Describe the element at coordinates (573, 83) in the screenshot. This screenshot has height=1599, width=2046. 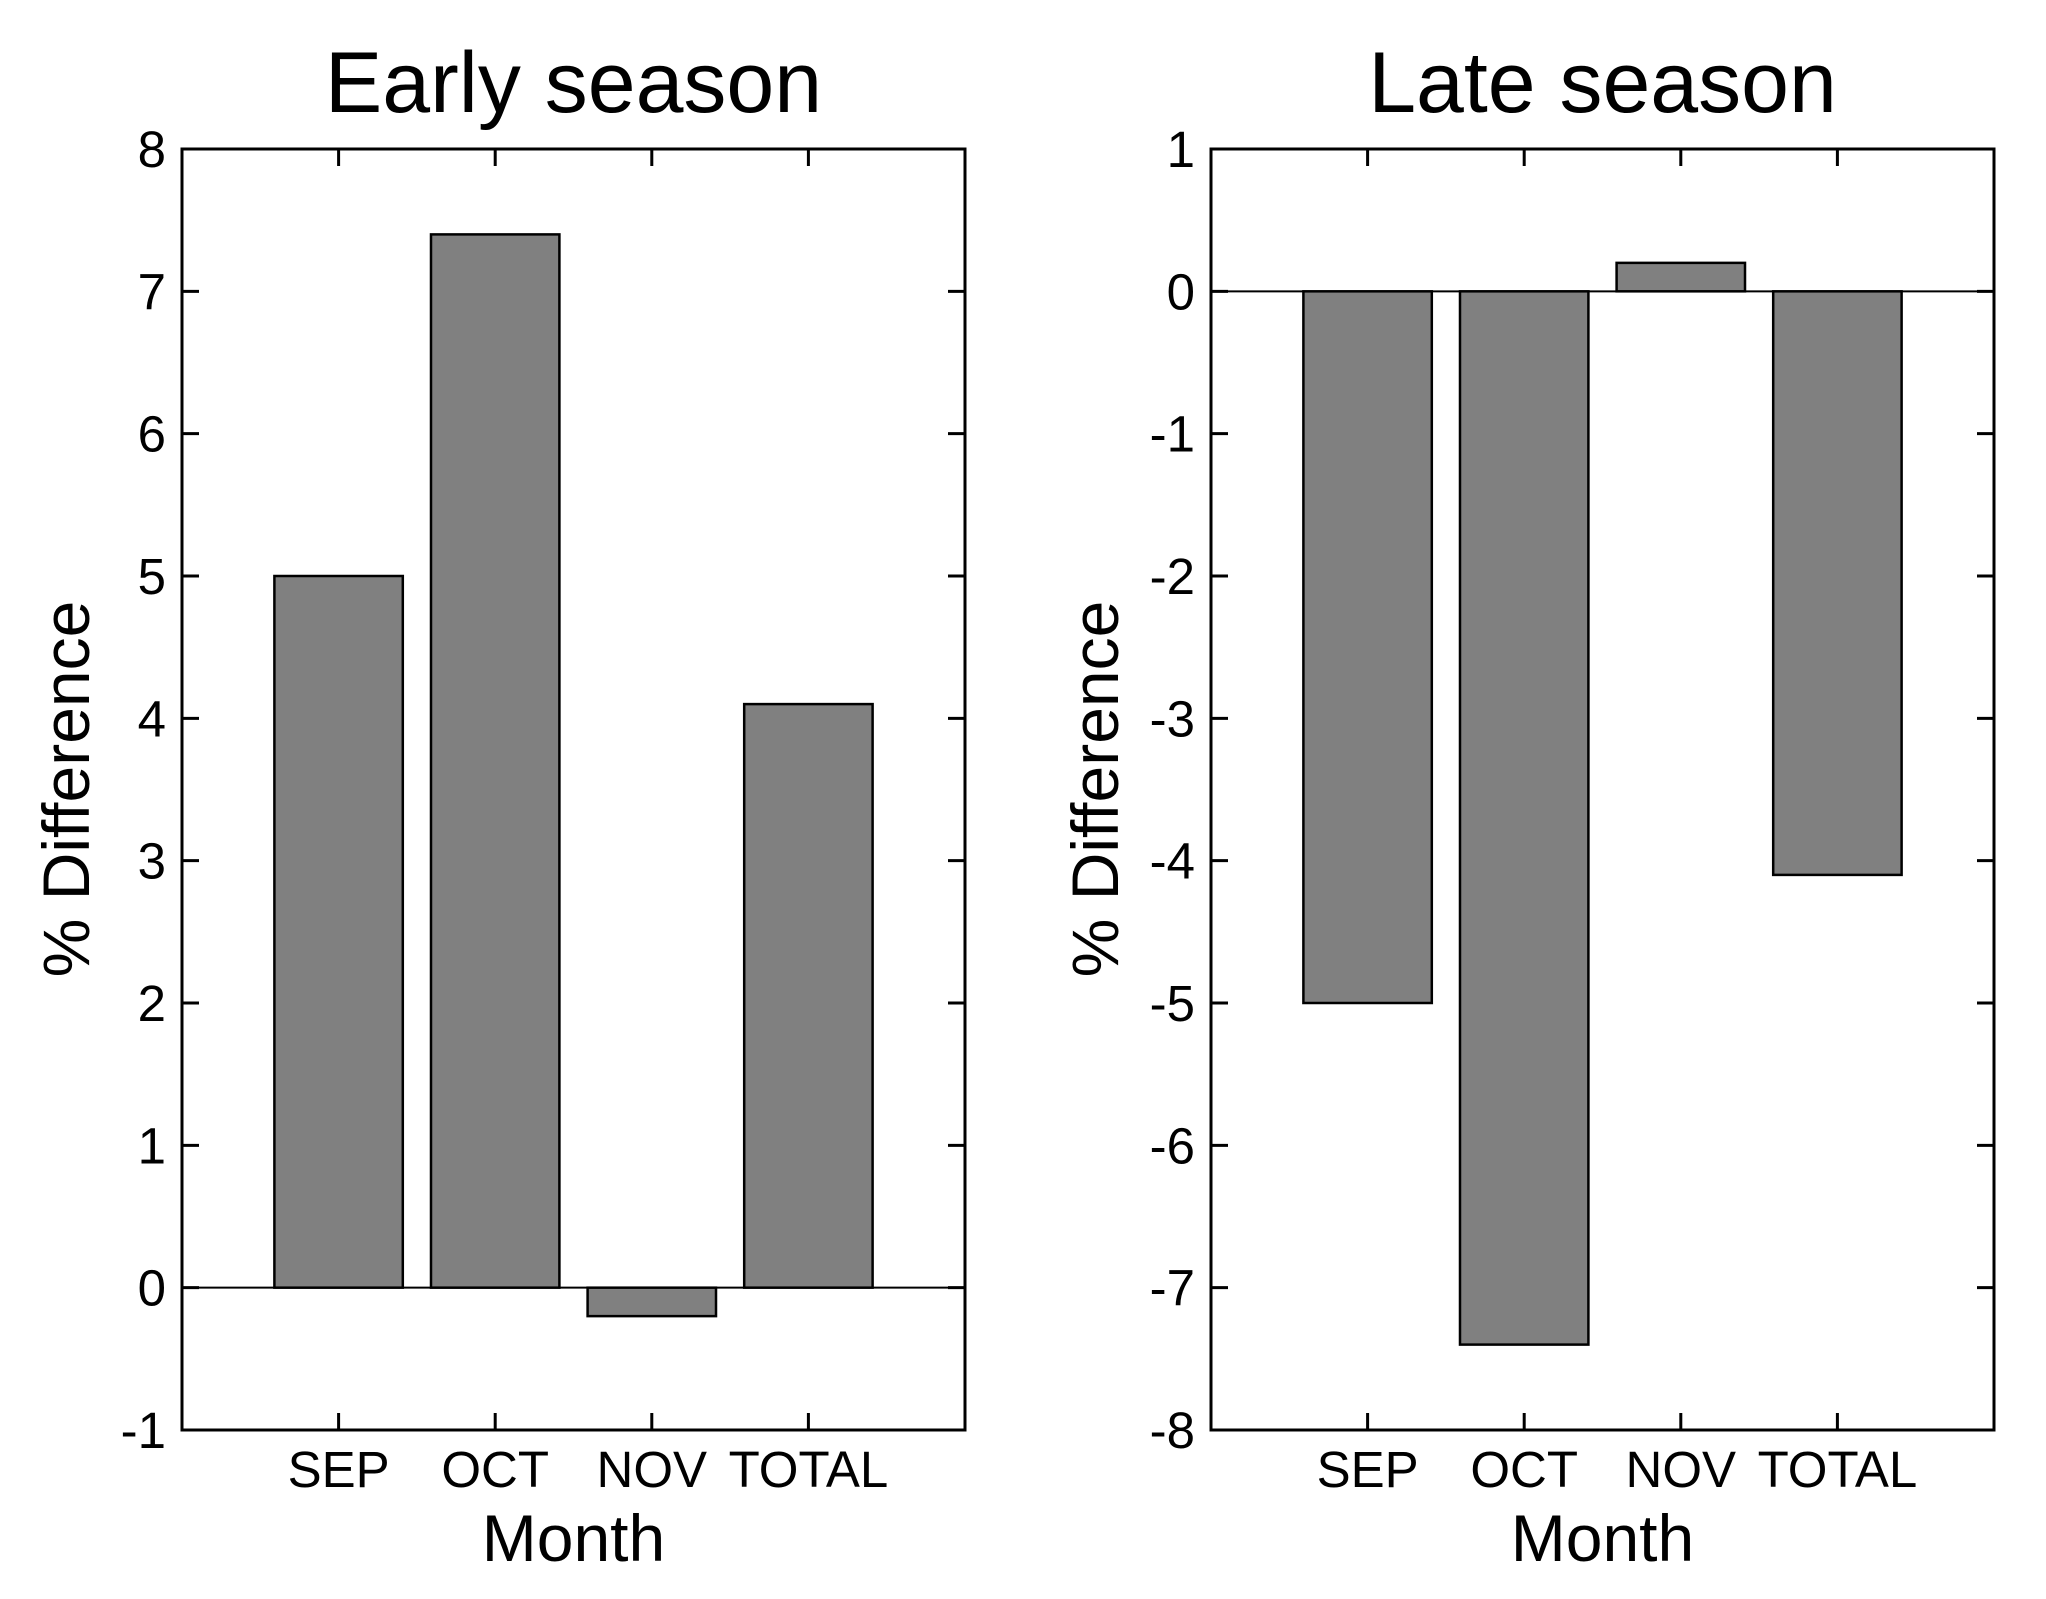
I see `early-season-title: Early season` at that location.